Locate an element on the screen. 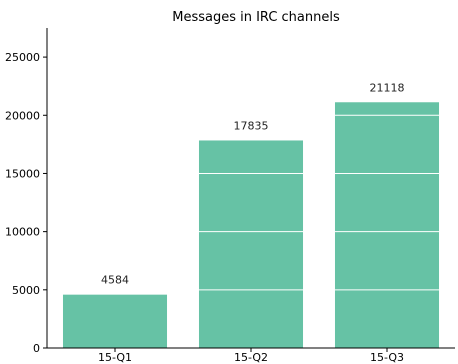 The height and width of the screenshot is (364, 458). x-axis: 15-Q1 15-Q2 15-Q3 is located at coordinates (251, 355).